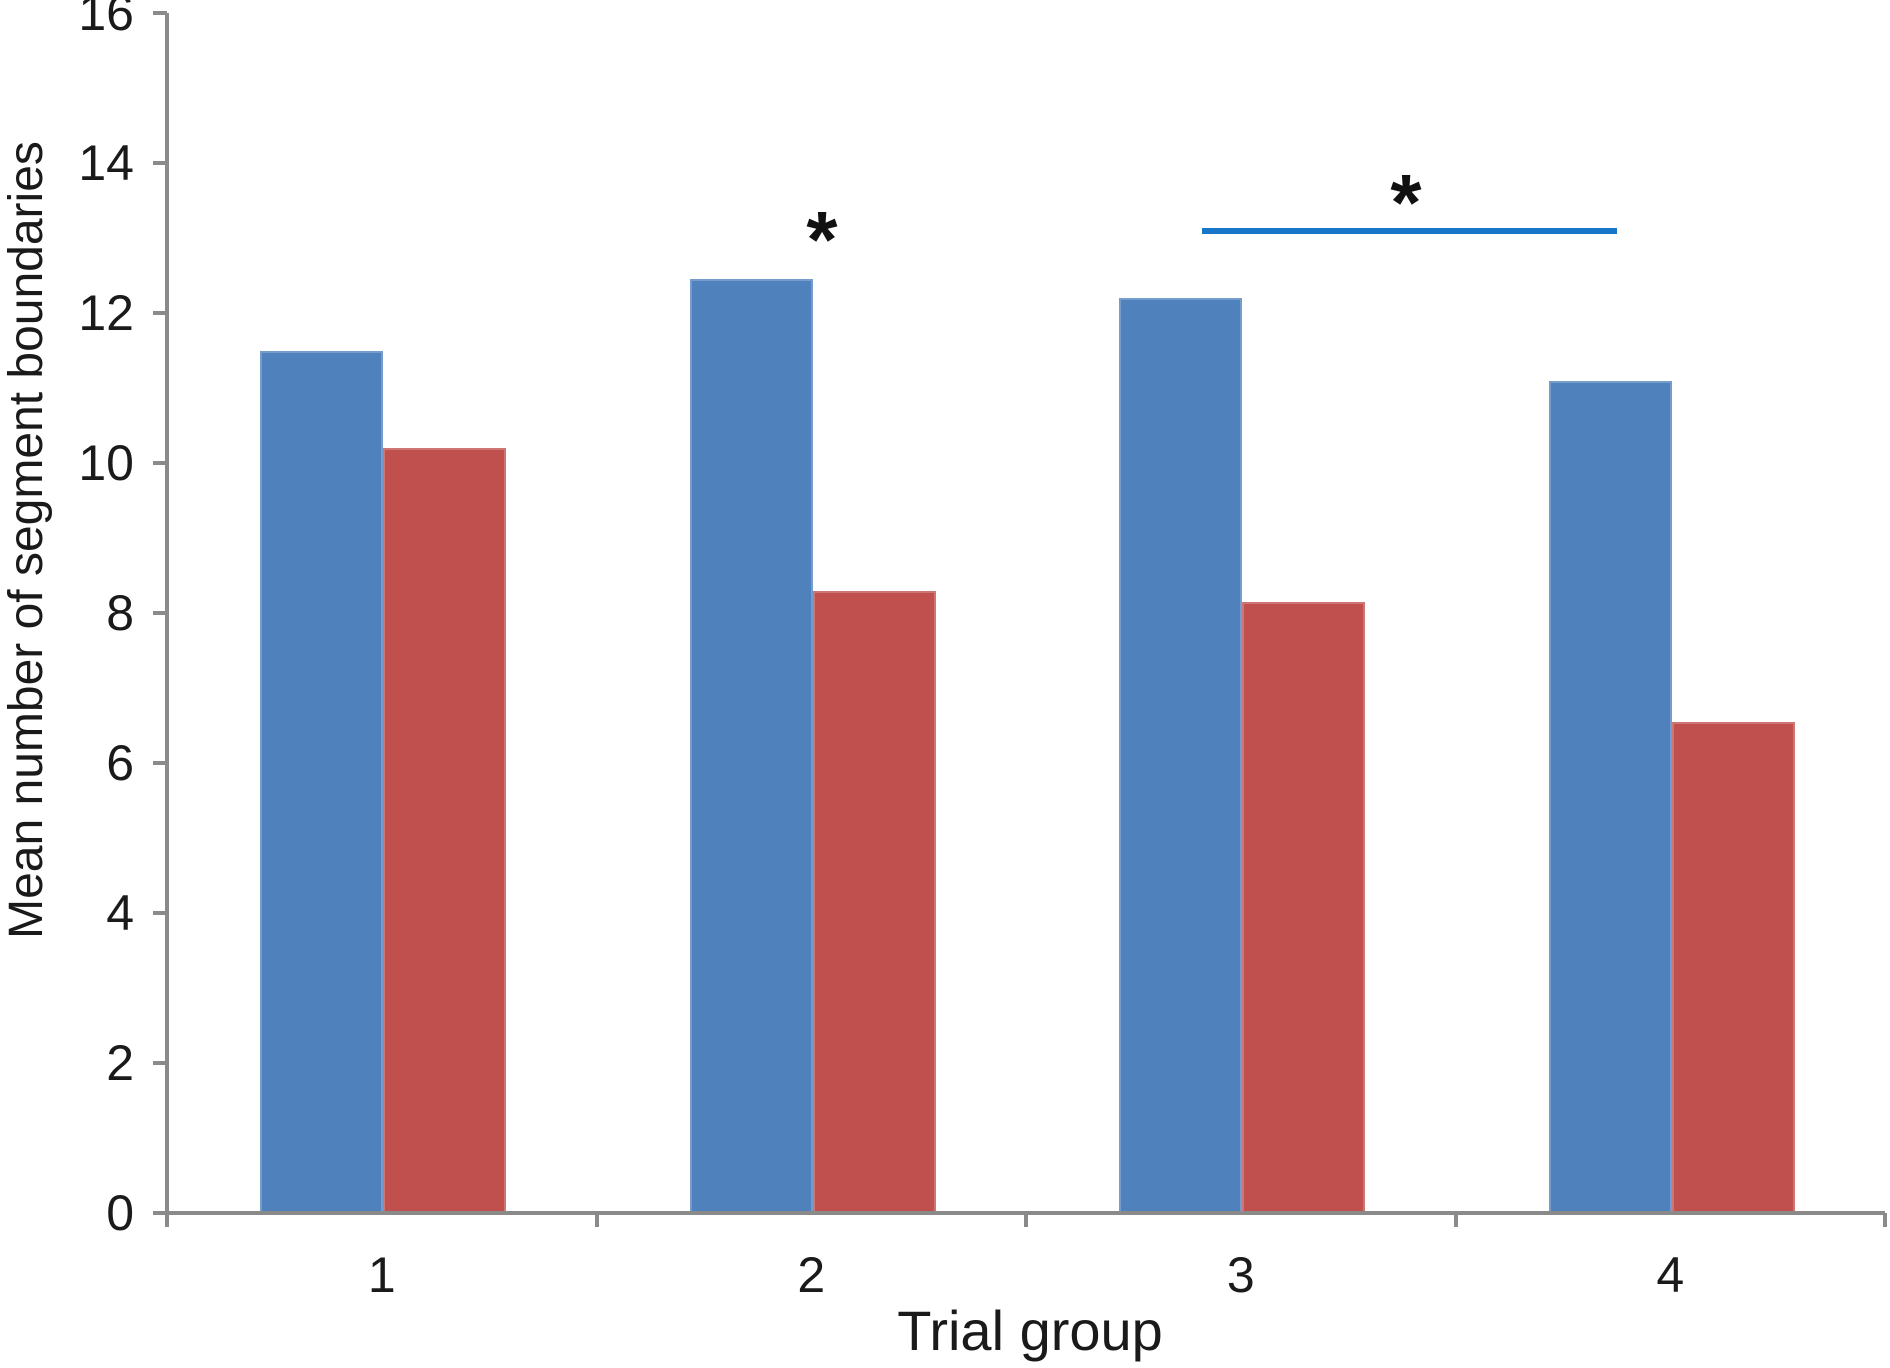  What do you see at coordinates (167, 620) in the screenshot?
I see `y-axis-line` at bounding box center [167, 620].